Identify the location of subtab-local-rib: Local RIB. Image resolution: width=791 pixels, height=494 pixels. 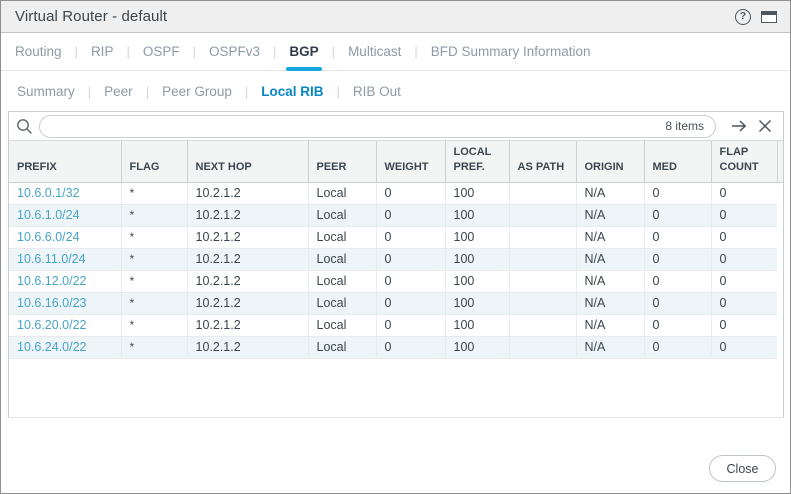
(292, 91).